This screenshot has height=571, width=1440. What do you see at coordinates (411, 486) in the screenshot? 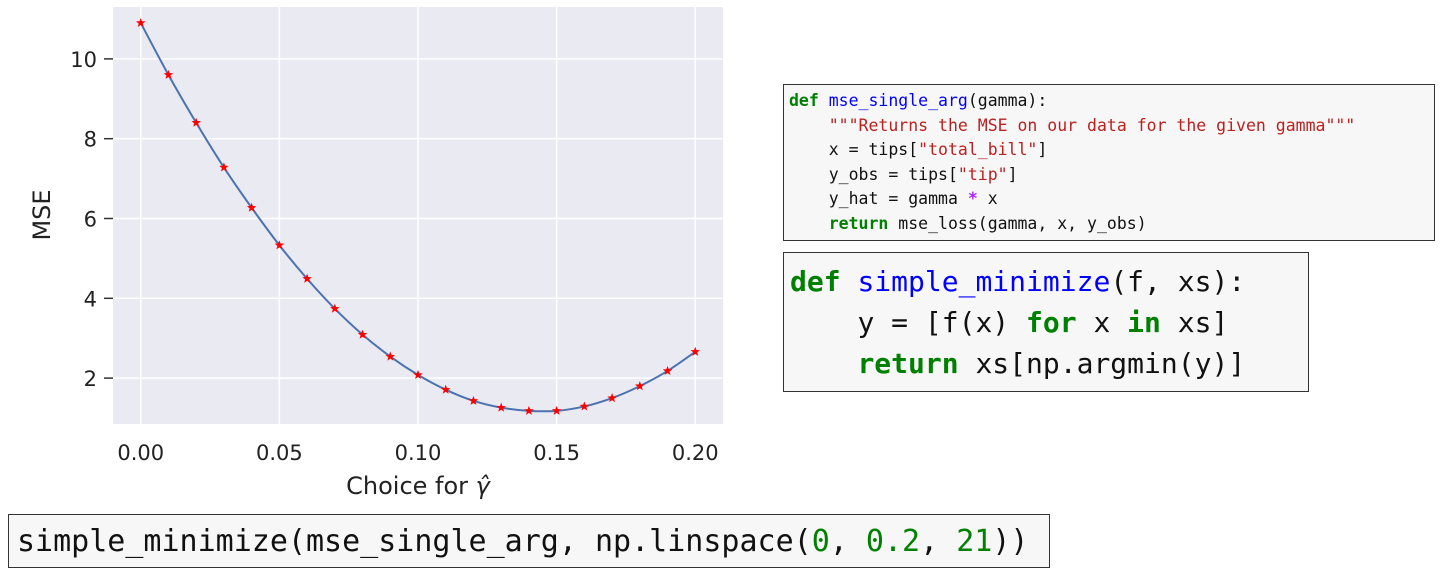
I see `x-axis-label-text: Choice for` at bounding box center [411, 486].